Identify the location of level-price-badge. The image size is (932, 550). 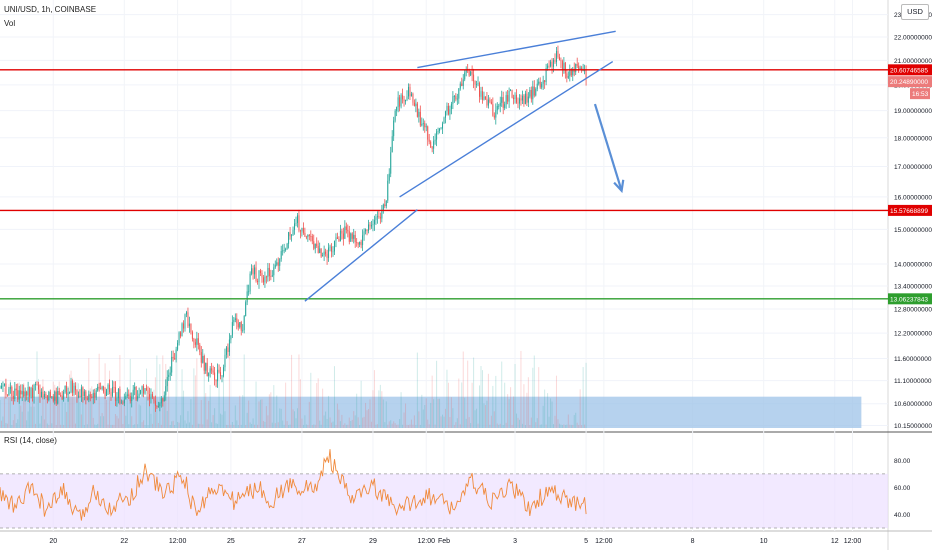
(910, 299).